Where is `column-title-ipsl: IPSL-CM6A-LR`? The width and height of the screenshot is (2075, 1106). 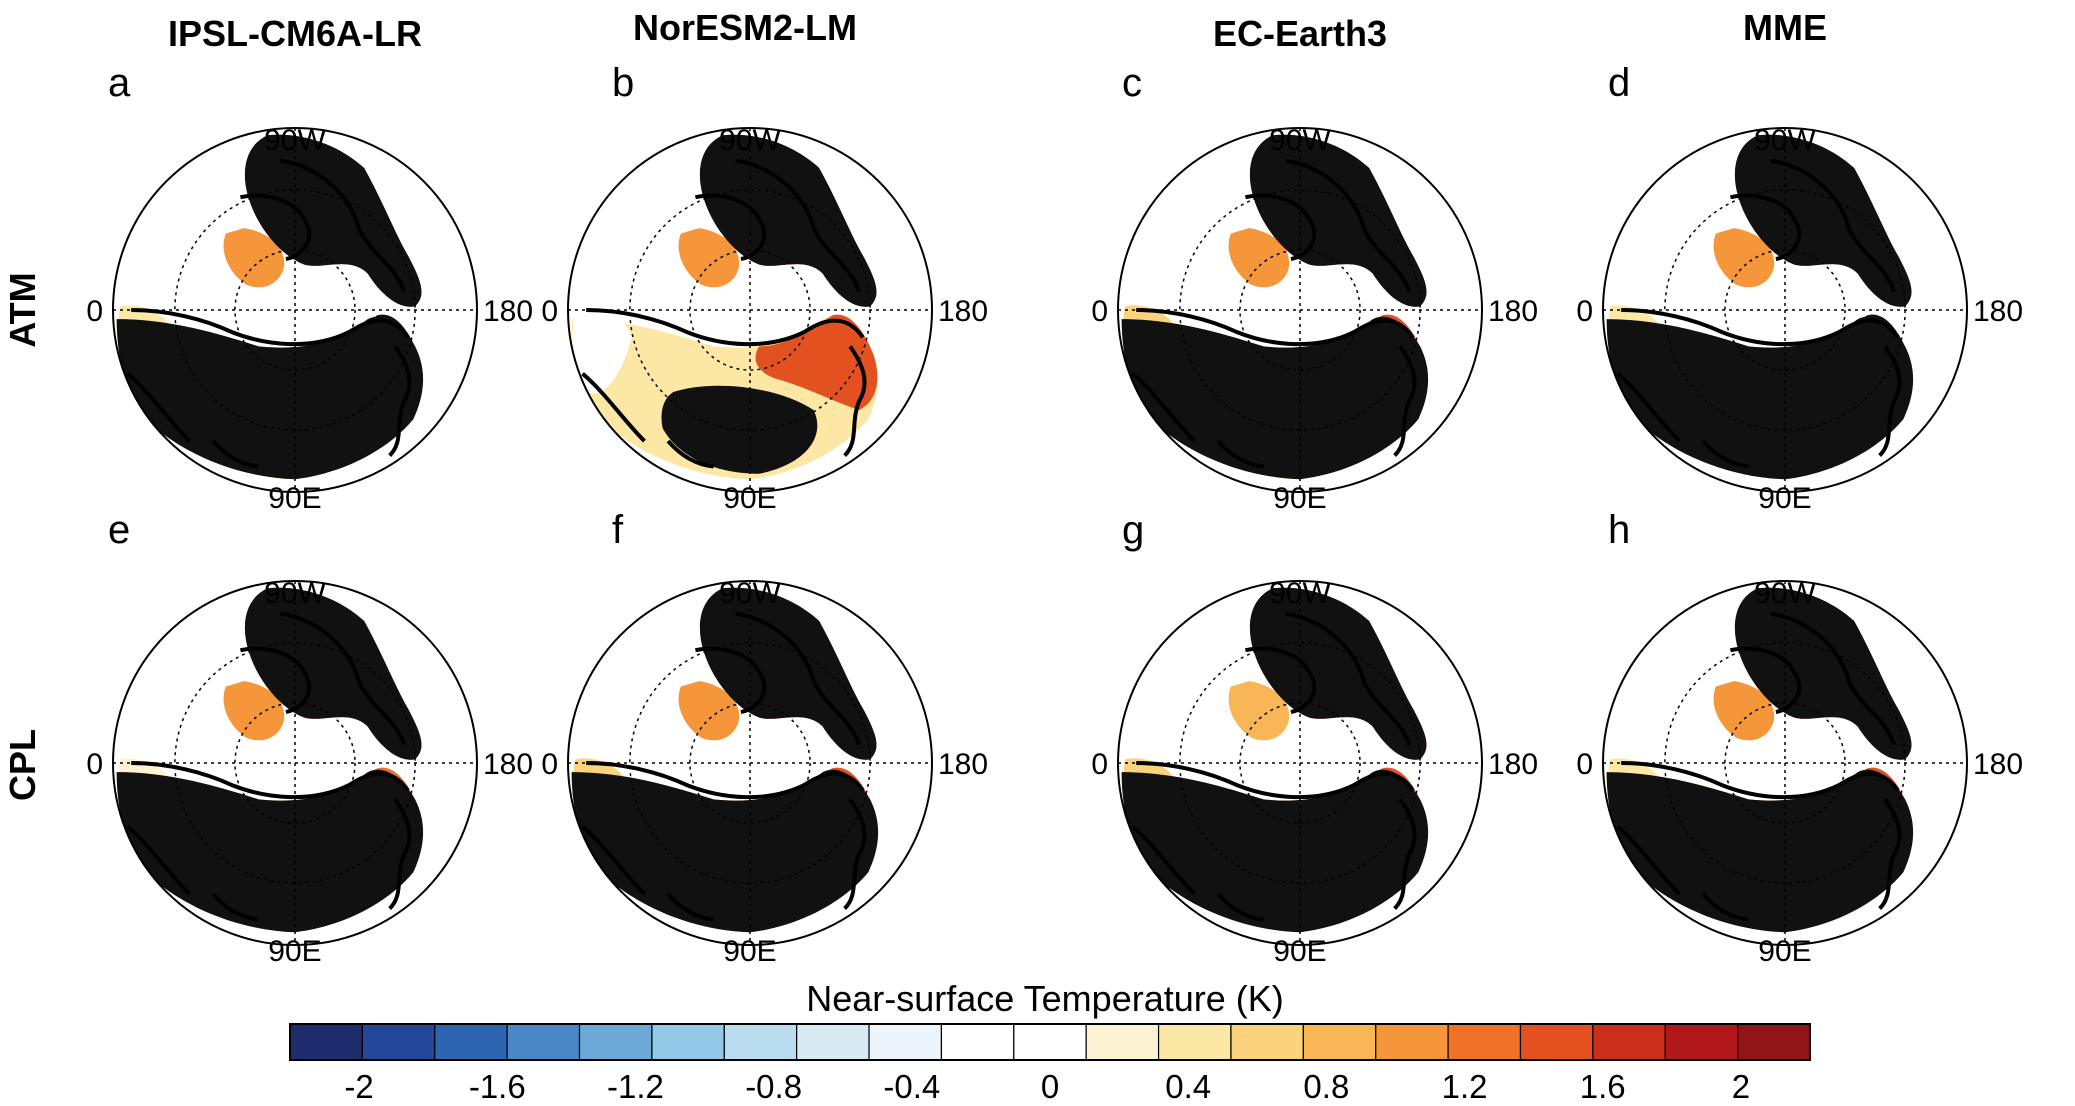 column-title-ipsl: IPSL-CM6A-LR is located at coordinates (295, 33).